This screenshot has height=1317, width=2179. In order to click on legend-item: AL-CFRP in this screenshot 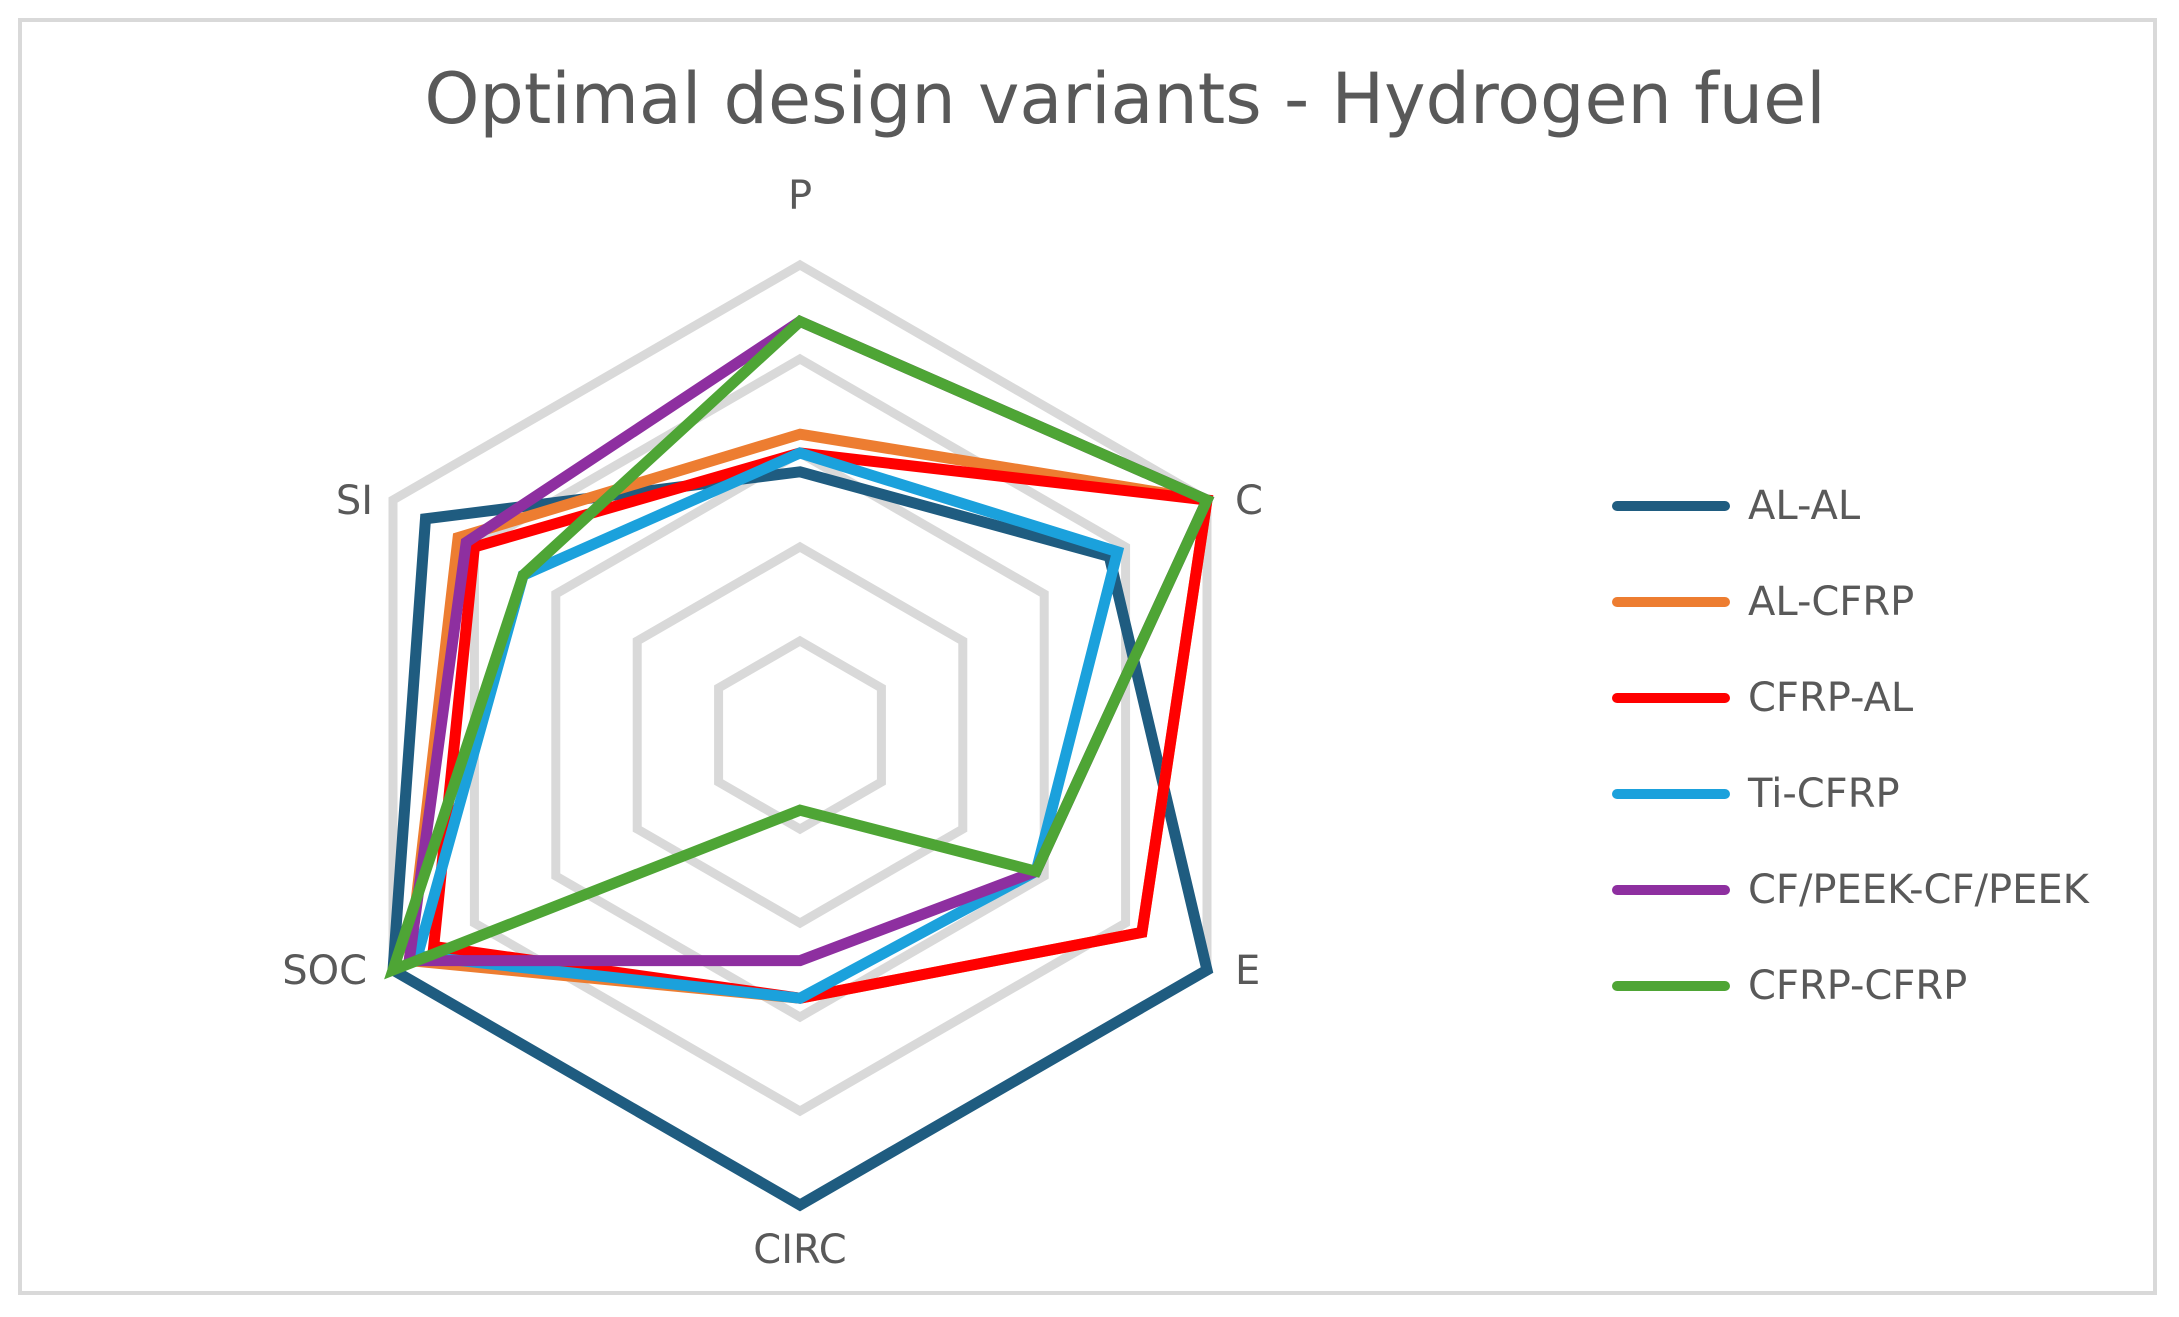, I will do `click(1850, 602)`.